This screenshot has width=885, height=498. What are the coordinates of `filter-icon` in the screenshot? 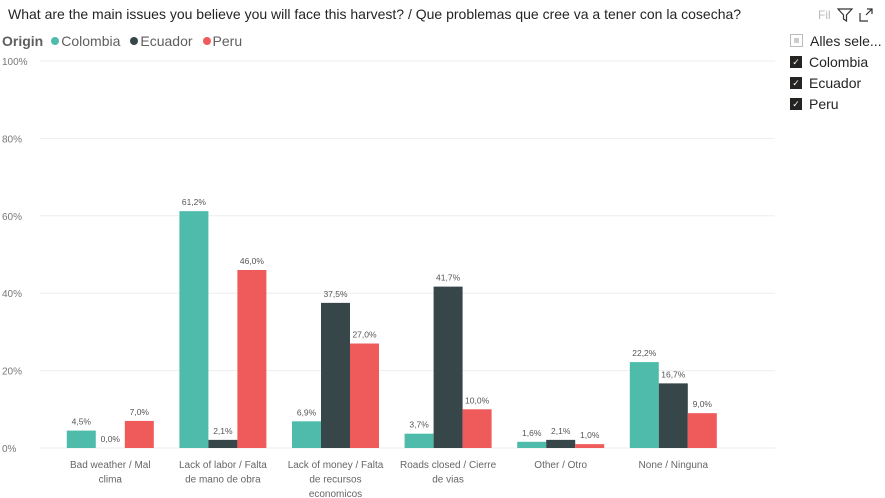 It's located at (844, 15).